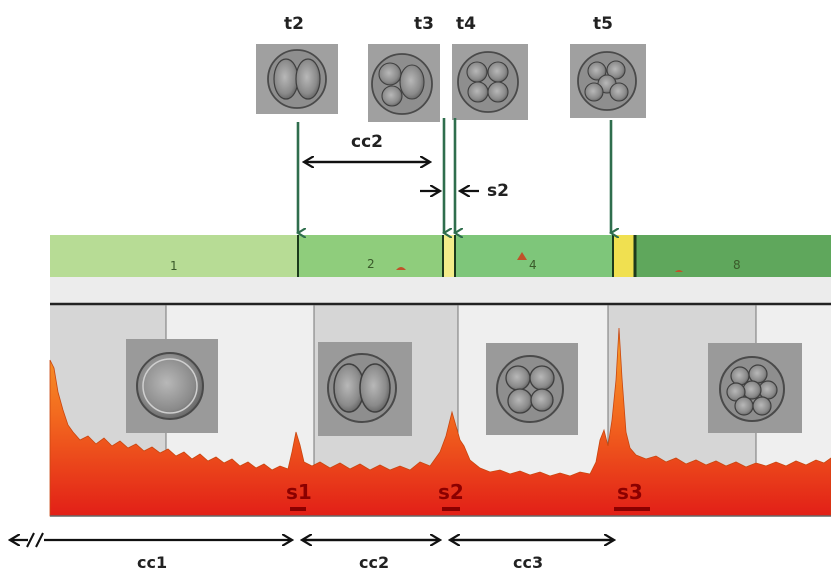 This screenshot has width=831, height=576. I want to click on time-label-t3: t3, so click(424, 24).